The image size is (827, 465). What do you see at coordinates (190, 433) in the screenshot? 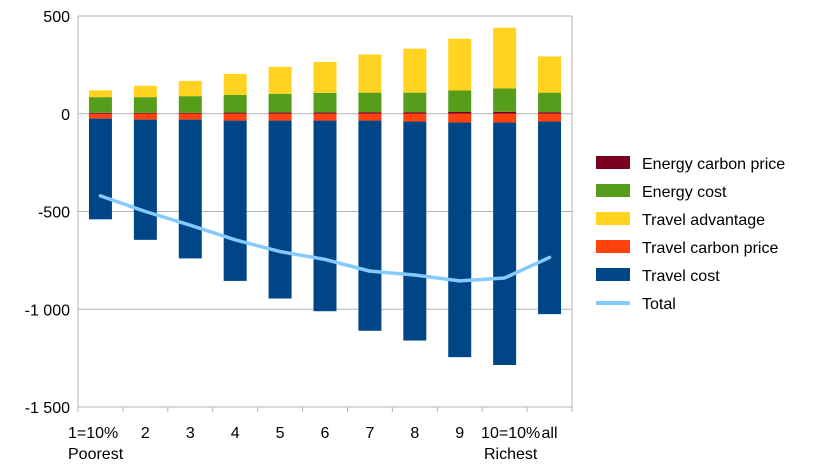
I see `x-tick-label: 3` at bounding box center [190, 433].